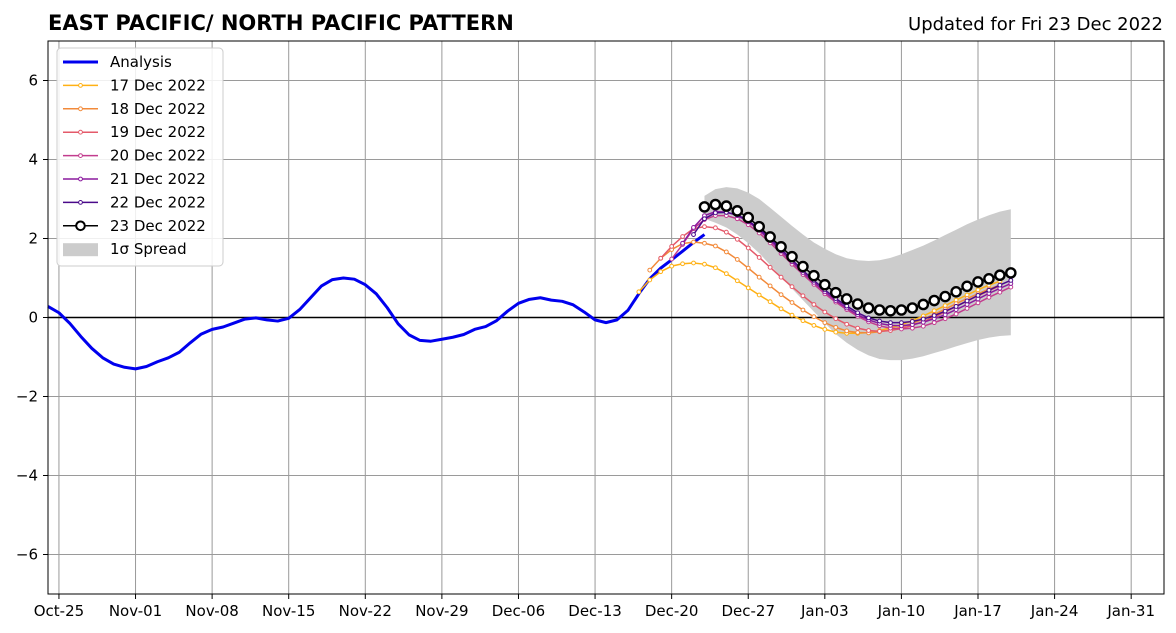 The width and height of the screenshot is (1176, 633). What do you see at coordinates (1035, 24) in the screenshot?
I see `chart-subtitle: Updated for Fri 23 Dec 2022` at bounding box center [1035, 24].